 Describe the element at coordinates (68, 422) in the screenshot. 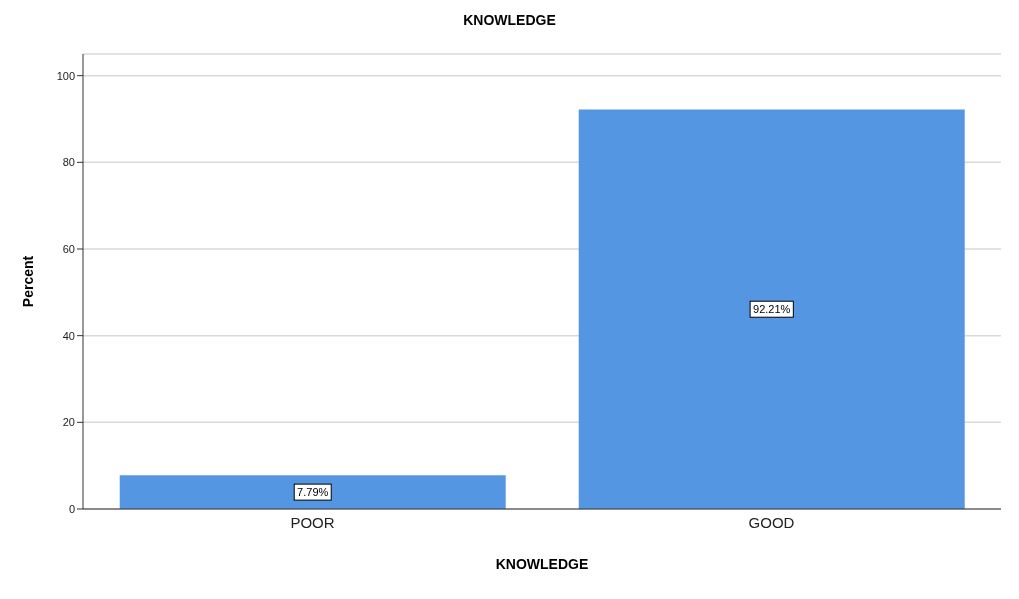

I see `y-tick-label: 20` at that location.